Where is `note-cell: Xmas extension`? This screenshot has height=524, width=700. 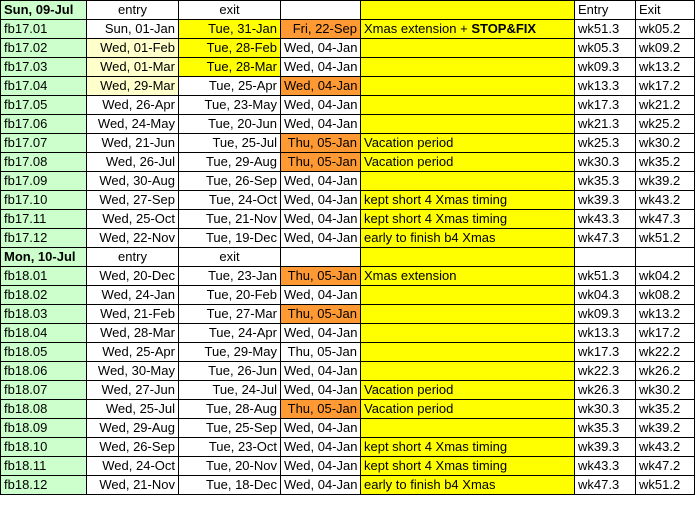
note-cell: Xmas extension is located at coordinates (467, 276).